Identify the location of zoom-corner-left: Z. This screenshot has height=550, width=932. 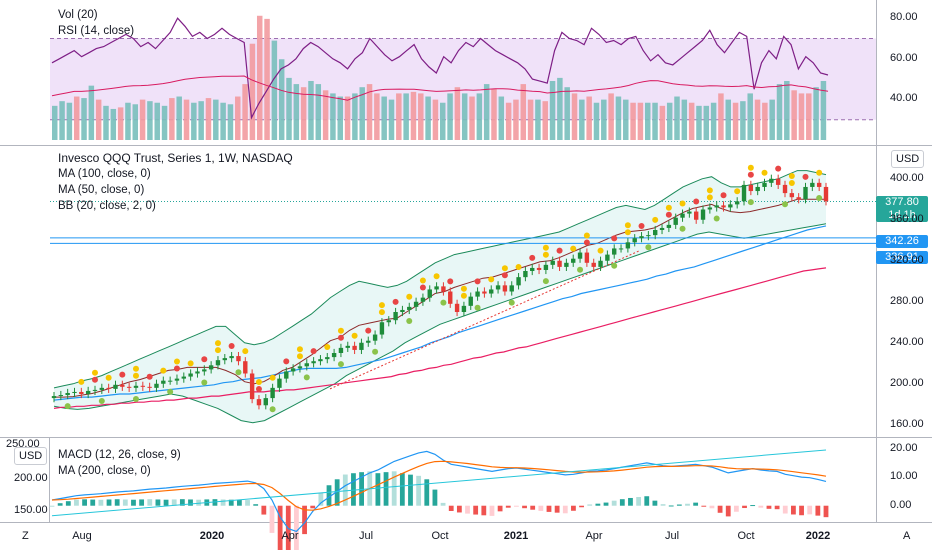
(25, 536).